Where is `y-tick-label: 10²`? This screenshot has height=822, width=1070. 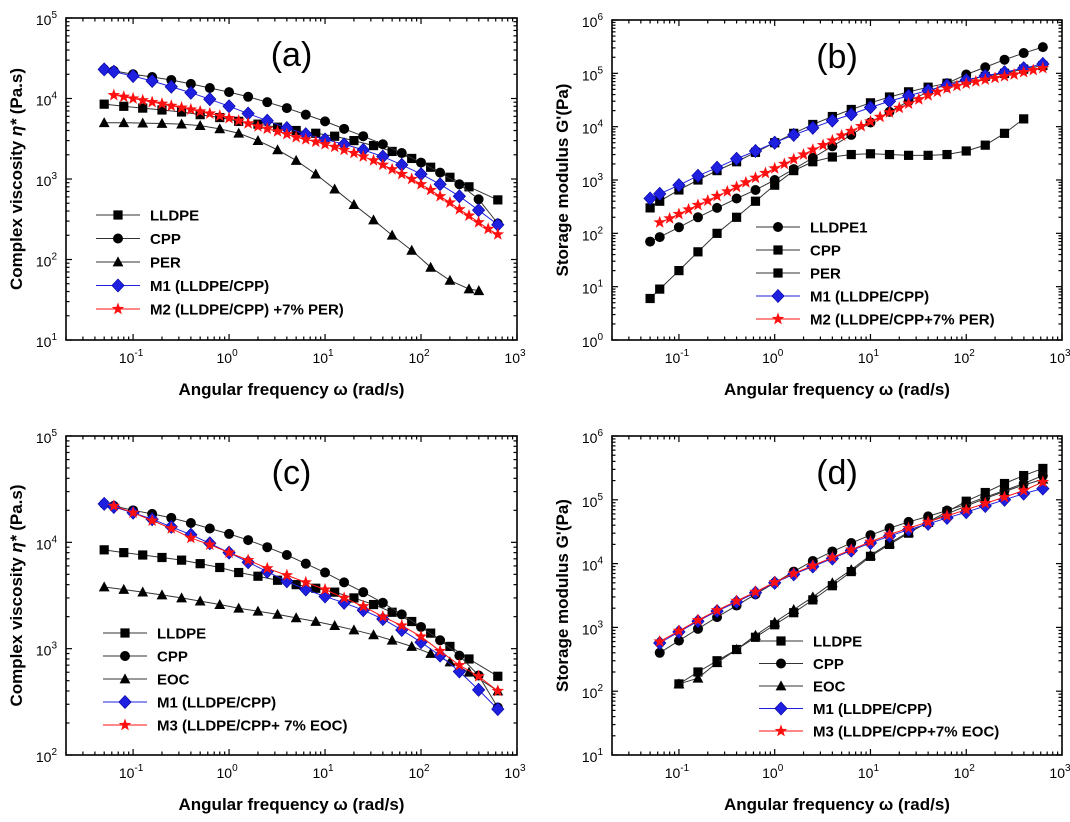 y-tick-label: 10² is located at coordinates (593, 234).